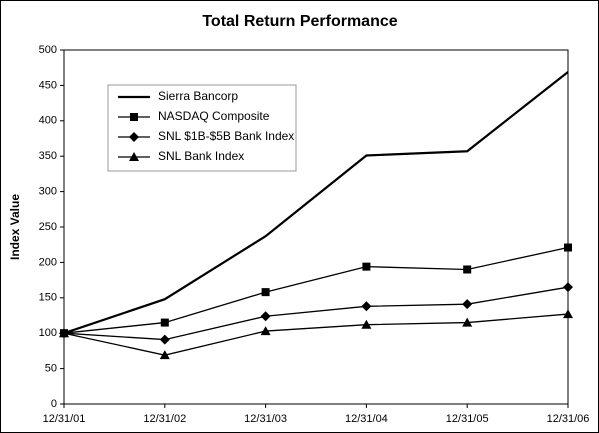 This screenshot has width=599, height=433. What do you see at coordinates (48, 192) in the screenshot?
I see `y-tick-label: 300` at bounding box center [48, 192].